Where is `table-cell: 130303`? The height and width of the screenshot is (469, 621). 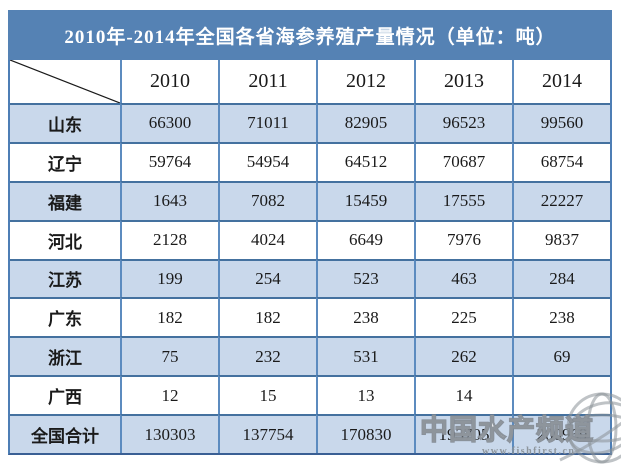
table-cell: 130303 is located at coordinates (169, 433).